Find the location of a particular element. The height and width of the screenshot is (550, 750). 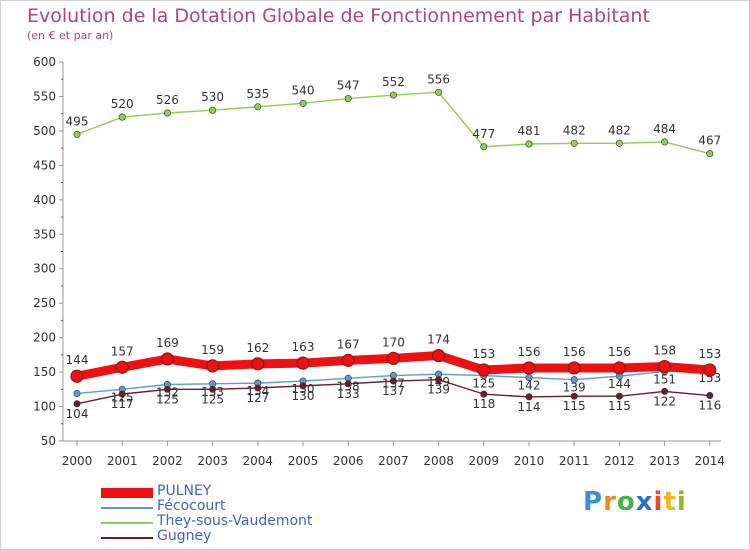

legend-label-they-sous-vaudemont: They-sous-Vaudemont is located at coordinates (235, 521).